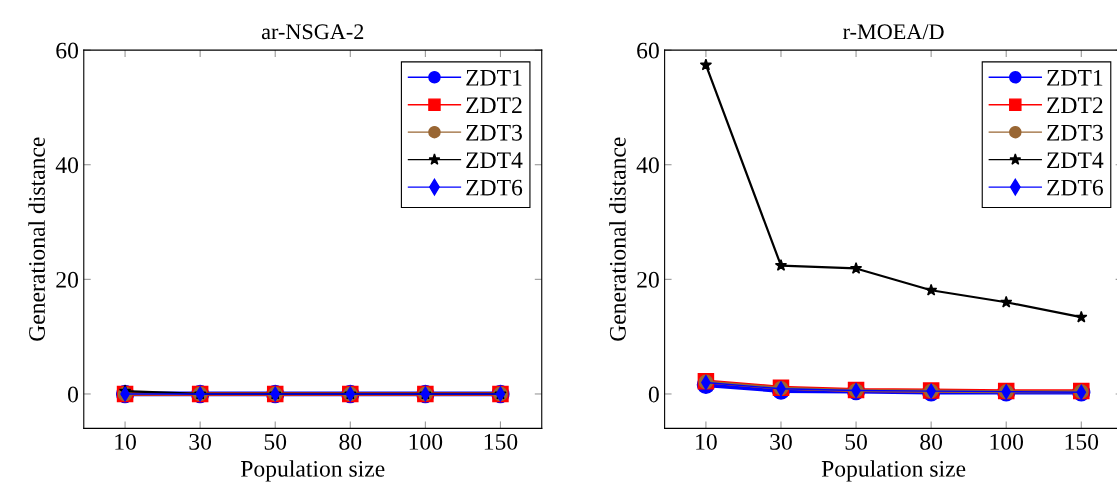 This screenshot has width=1117, height=501. I want to click on chart-title: r-MOEA/D, so click(893, 32).